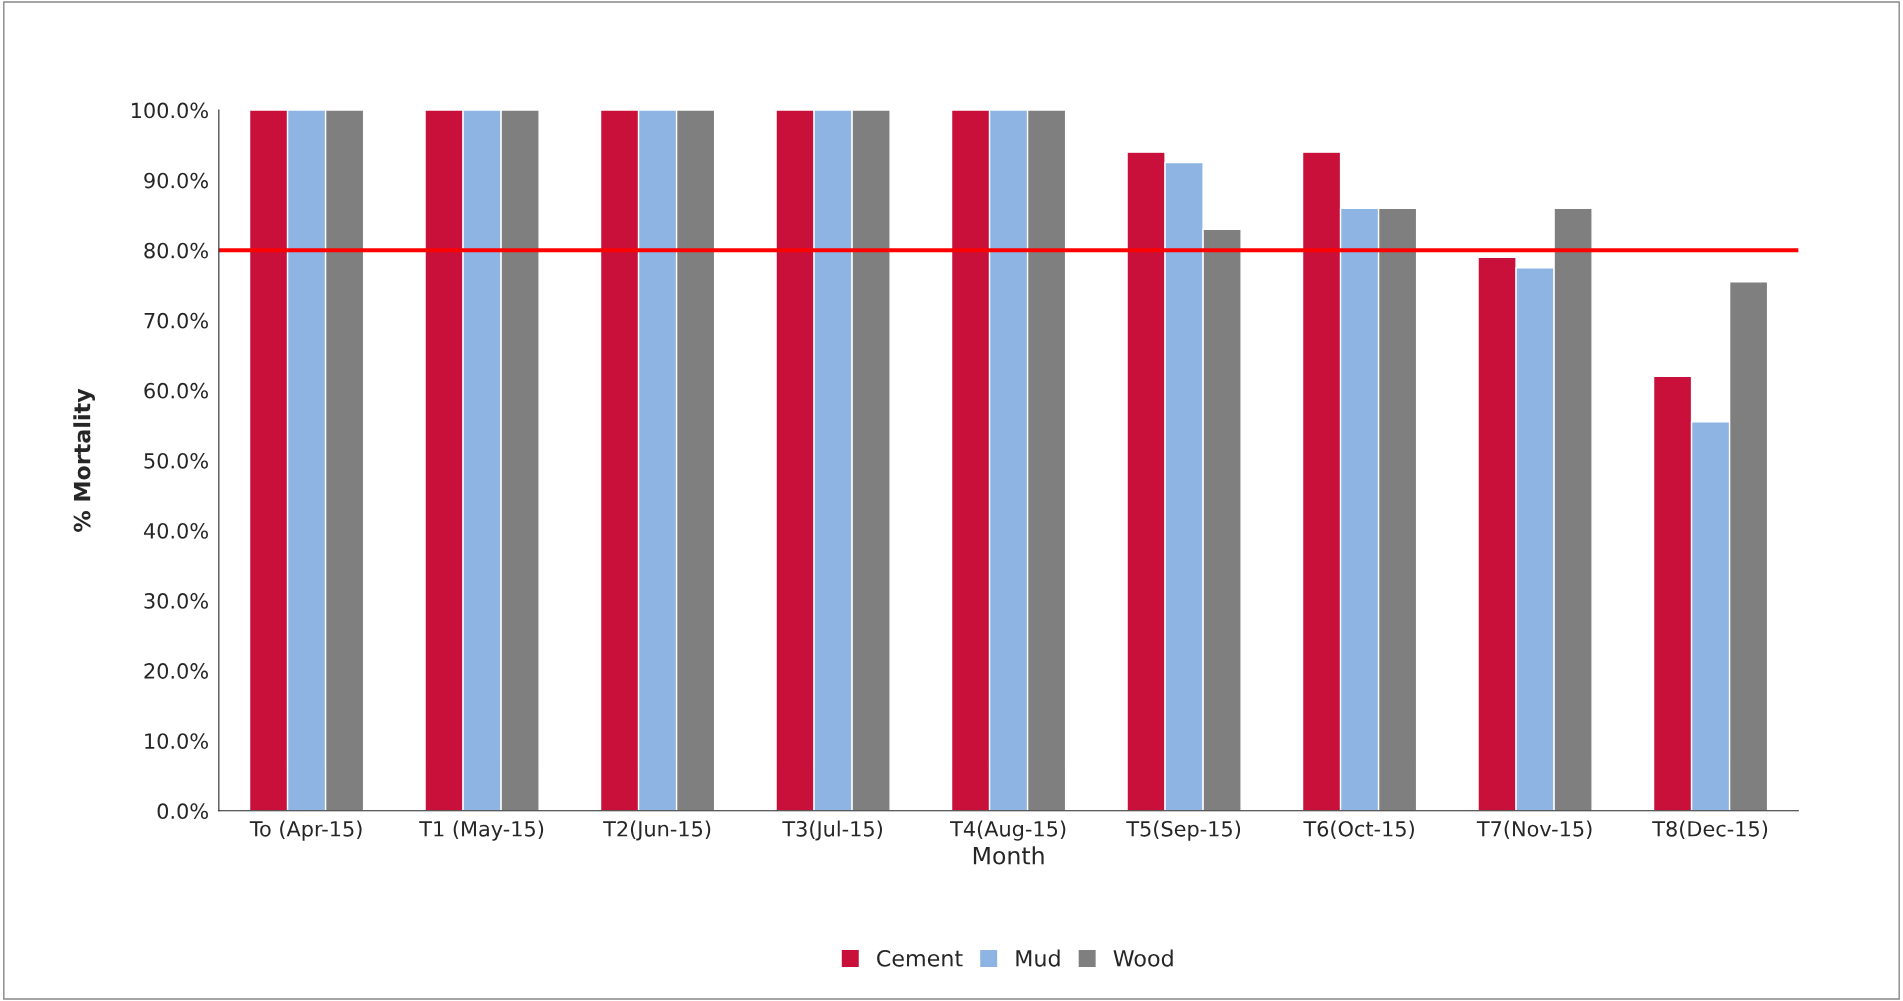 The width and height of the screenshot is (1903, 1001). What do you see at coordinates (1008, 855) in the screenshot?
I see `x-axis-title: Month` at bounding box center [1008, 855].